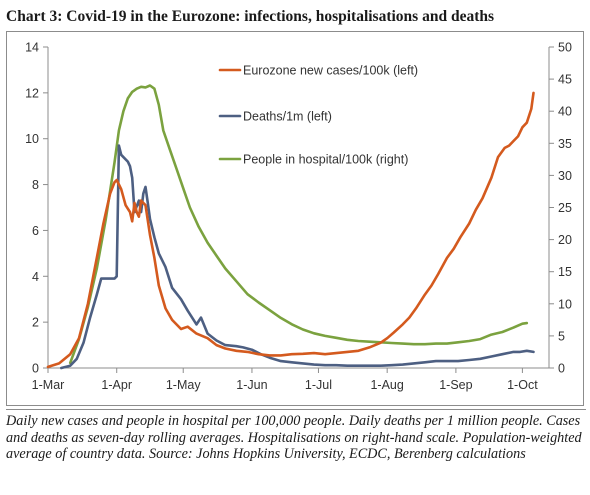 The image size is (590, 495). Describe the element at coordinates (565, 208) in the screenshot. I see `y-right-tick-label: 25` at that location.